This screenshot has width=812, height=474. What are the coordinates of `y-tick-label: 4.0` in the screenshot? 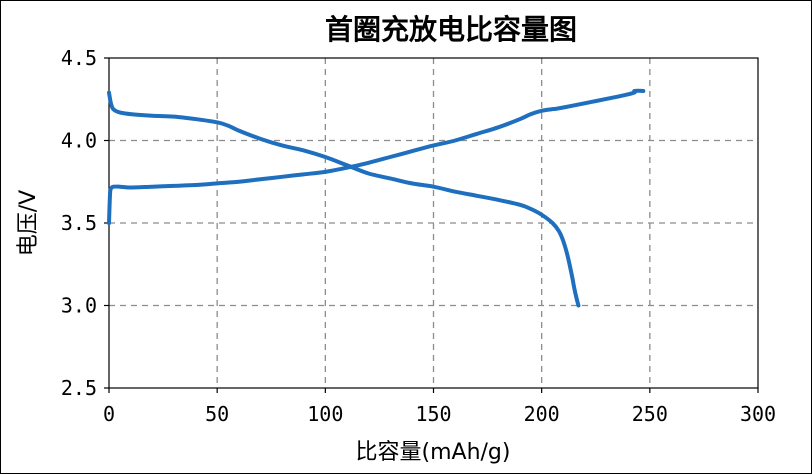 It's located at (79, 141).